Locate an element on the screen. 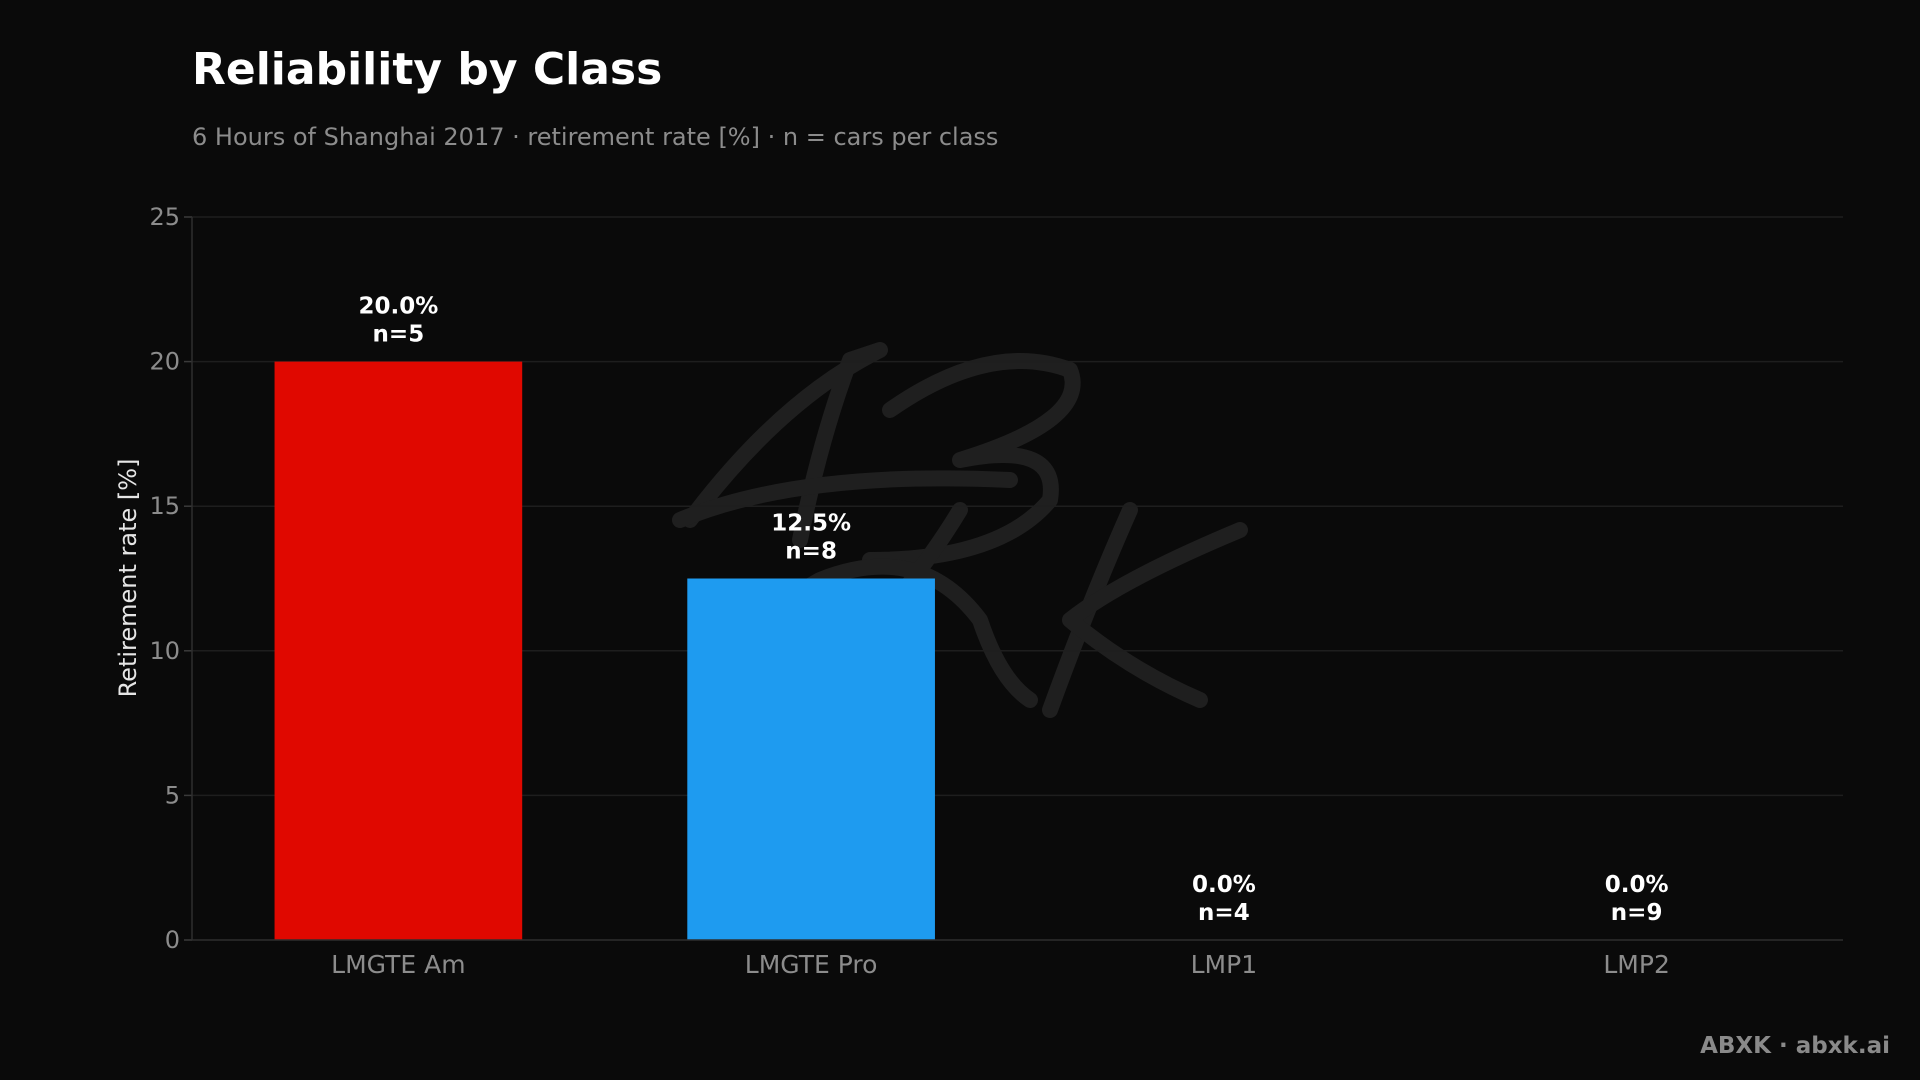  y-tick-label: 15 is located at coordinates (164, 506).